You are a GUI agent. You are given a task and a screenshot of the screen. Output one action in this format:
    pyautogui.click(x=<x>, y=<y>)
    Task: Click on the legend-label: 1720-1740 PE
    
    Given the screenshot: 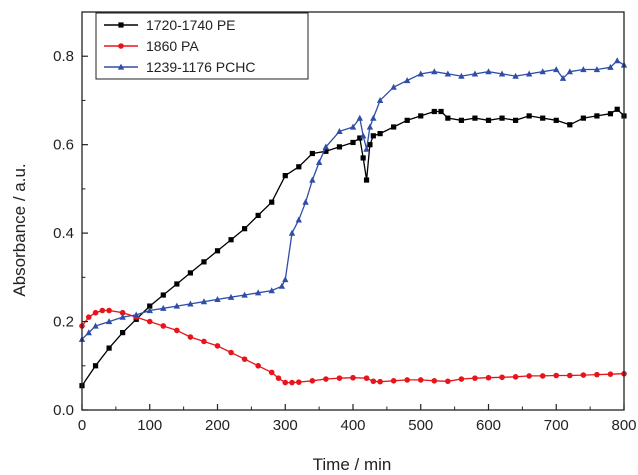 What is the action you would take?
    pyautogui.click(x=191, y=25)
    